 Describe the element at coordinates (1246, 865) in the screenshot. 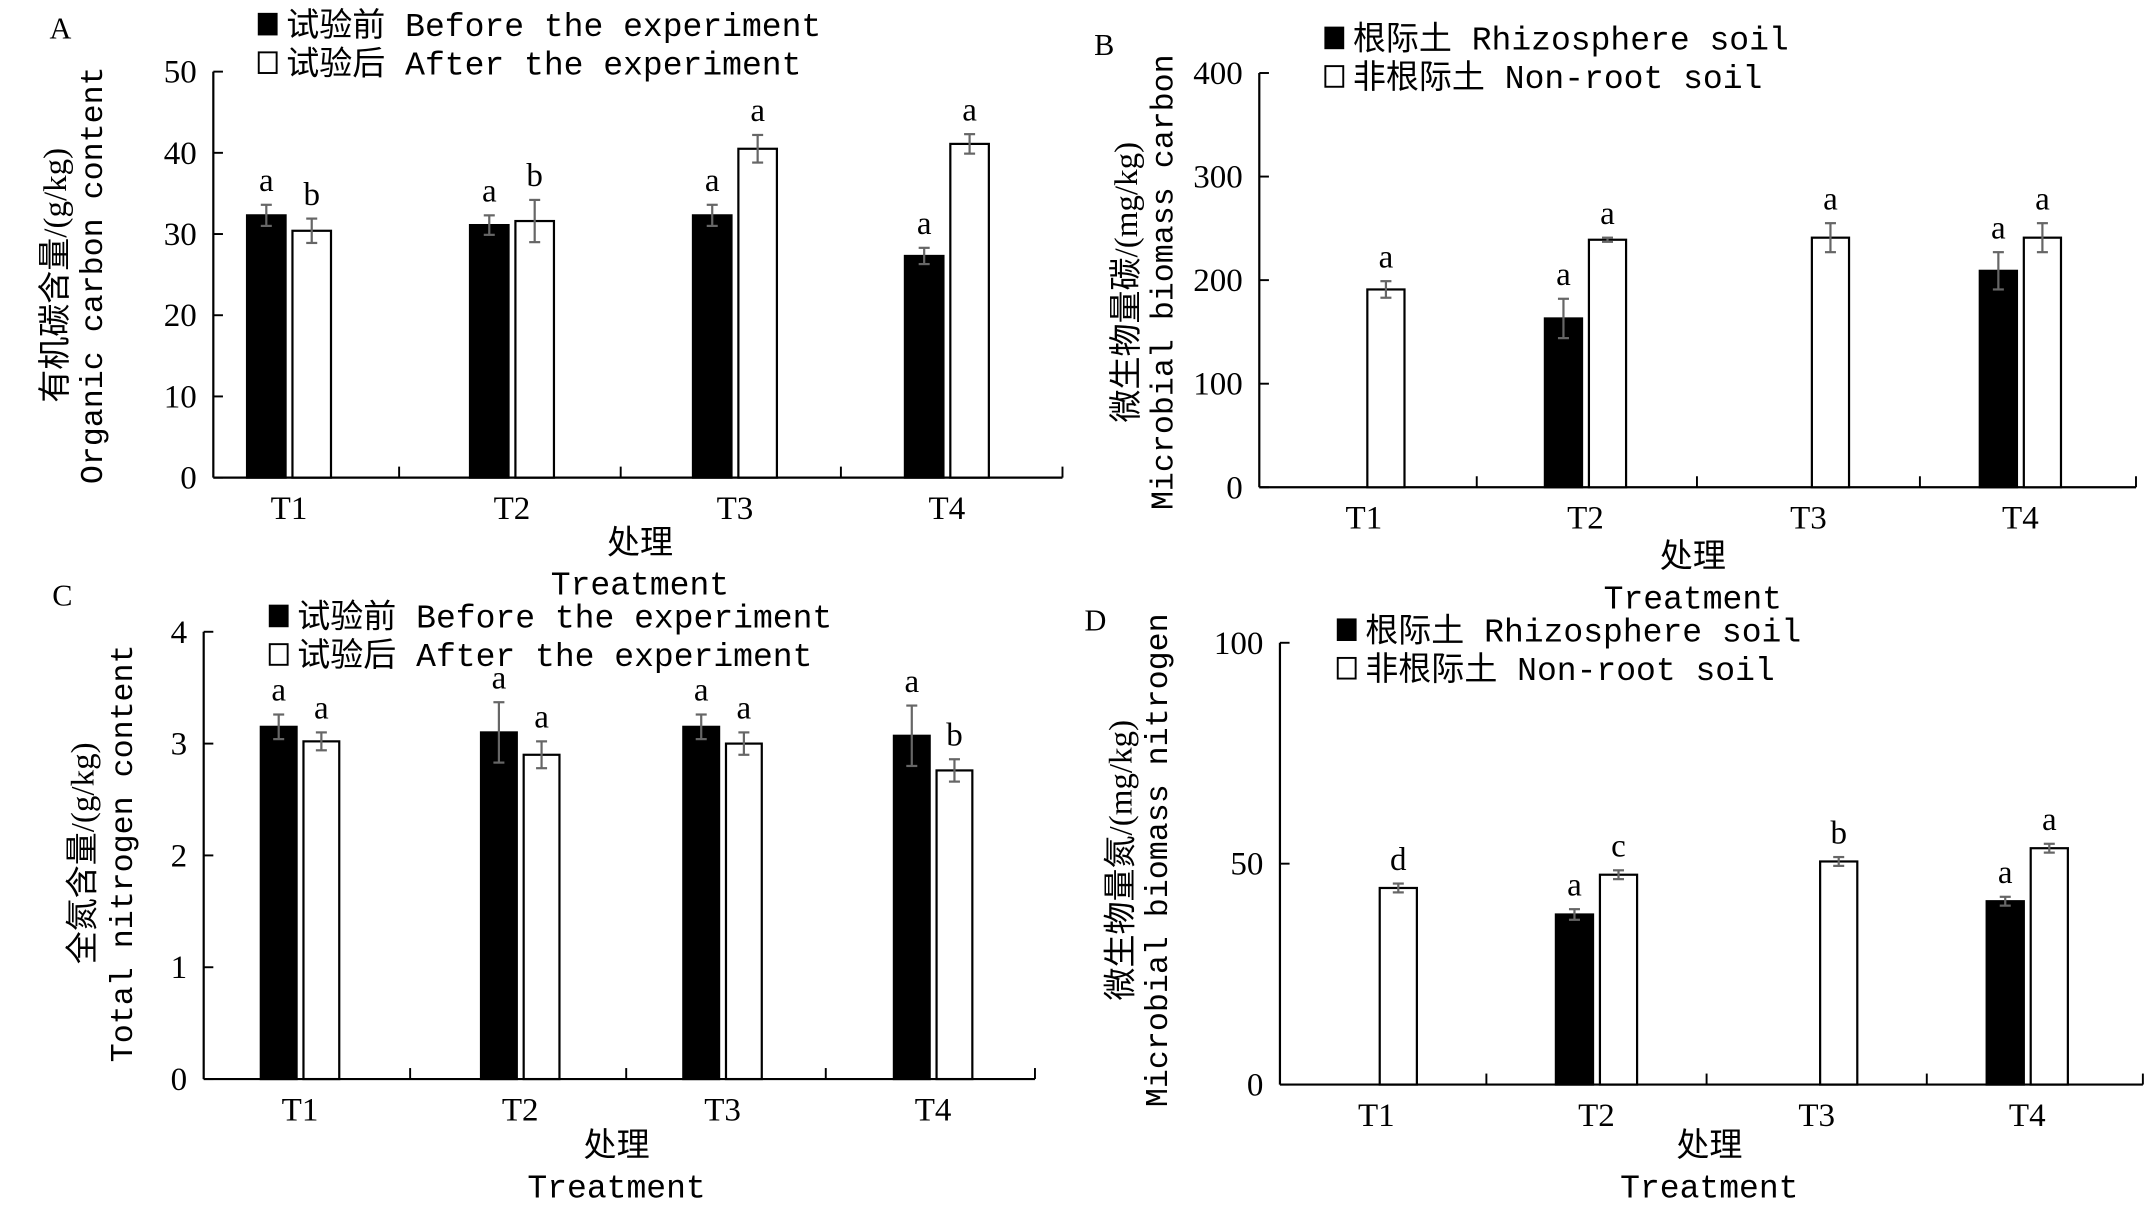

I see `y-tick-label: 50` at that location.